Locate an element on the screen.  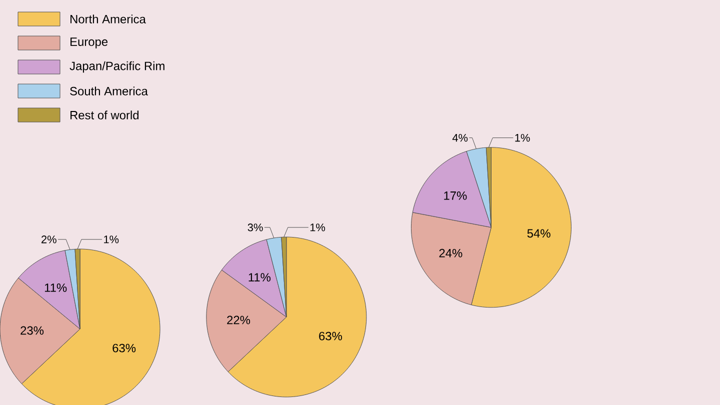
legend-label: Europe is located at coordinates (89, 43).